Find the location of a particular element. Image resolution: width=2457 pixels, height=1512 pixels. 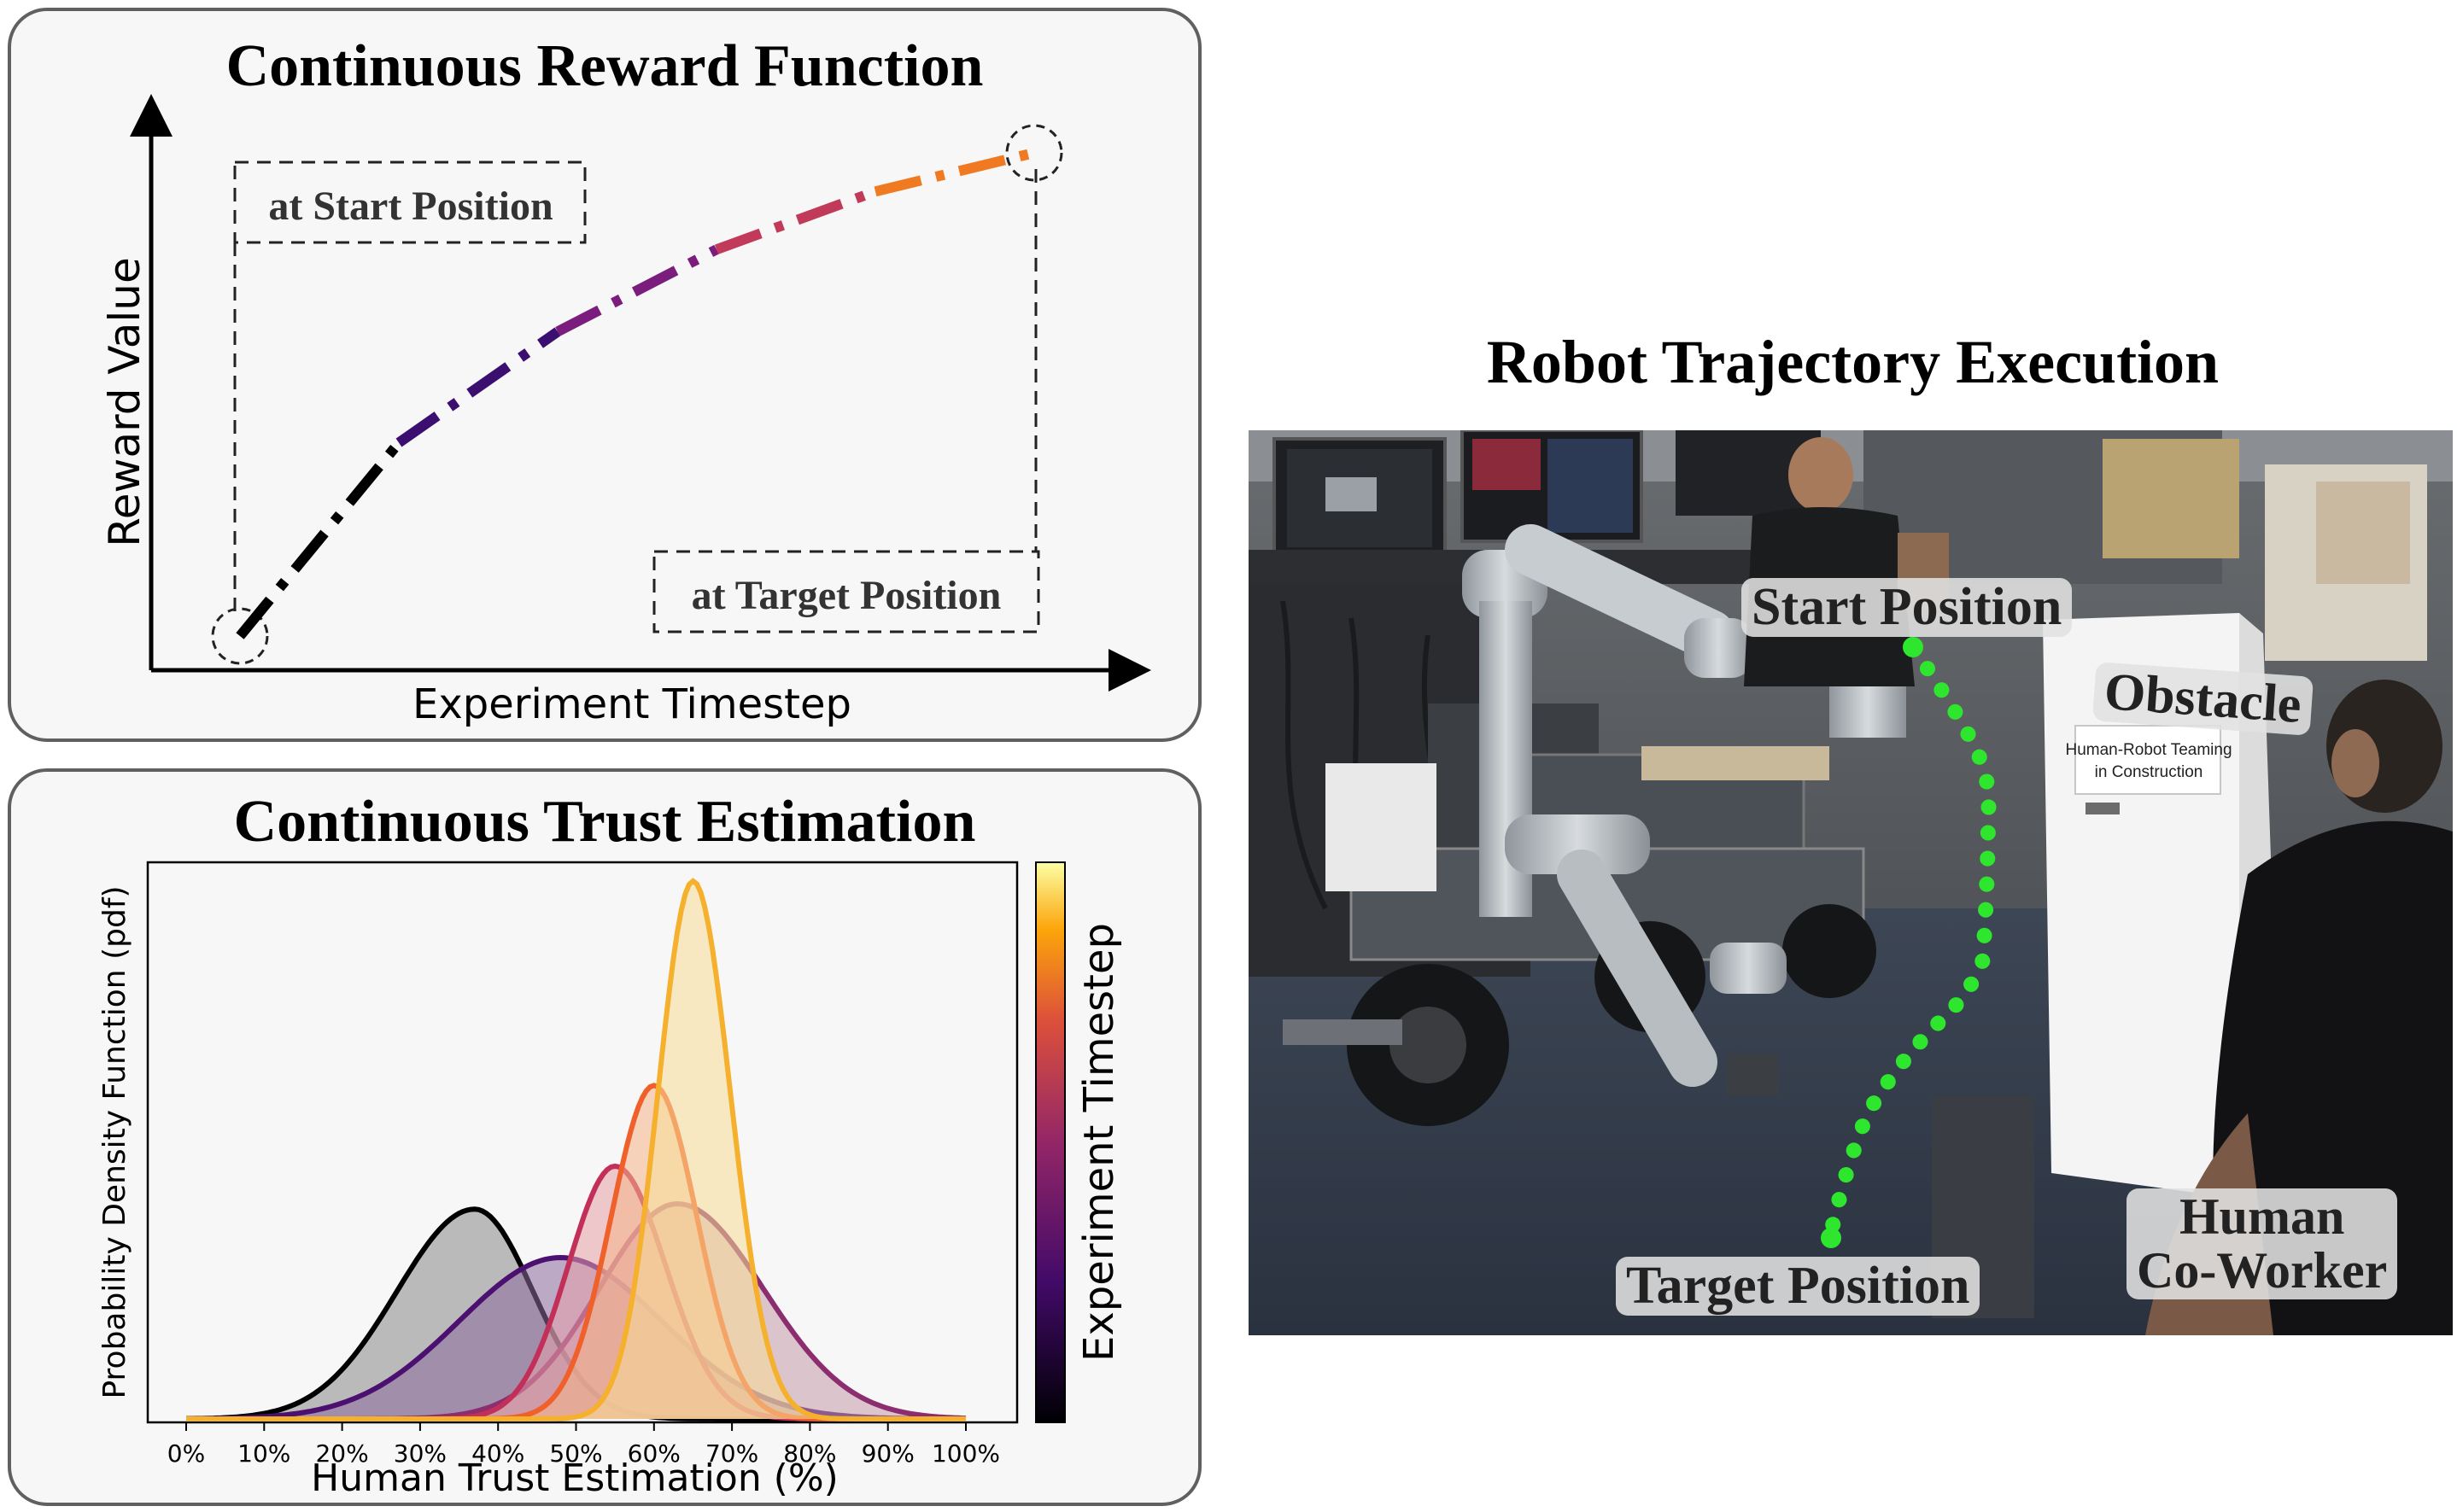

x-tick-label: 0% is located at coordinates (186, 1453).